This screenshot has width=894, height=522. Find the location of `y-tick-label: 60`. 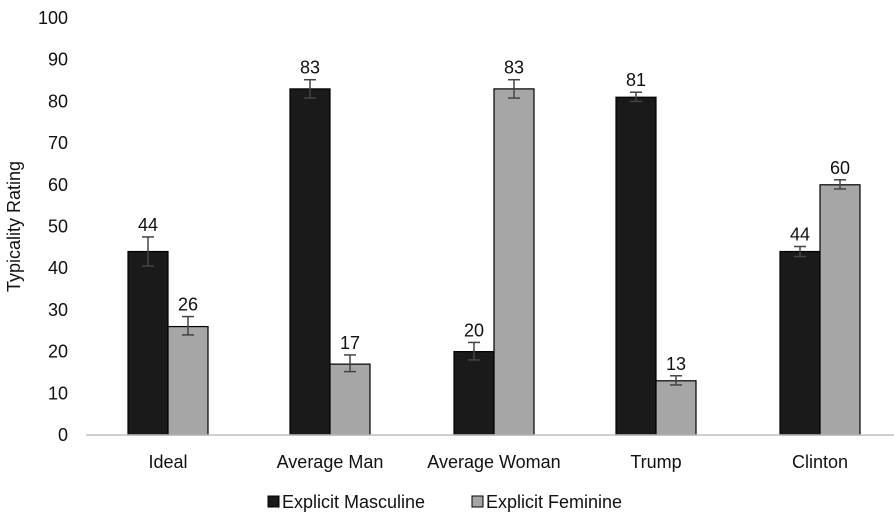

y-tick-label: 60 is located at coordinates (58, 185).